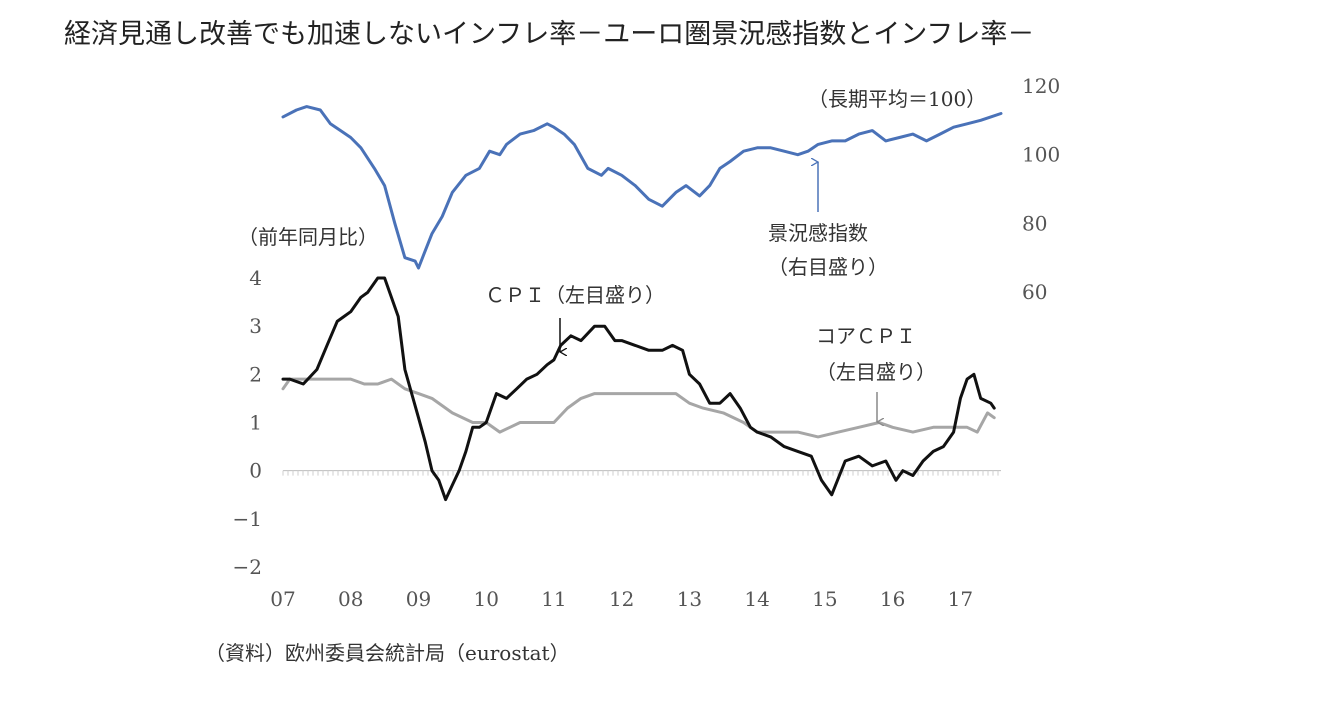  Describe the element at coordinates (247, 519) in the screenshot. I see `left-tick-label: −1` at that location.